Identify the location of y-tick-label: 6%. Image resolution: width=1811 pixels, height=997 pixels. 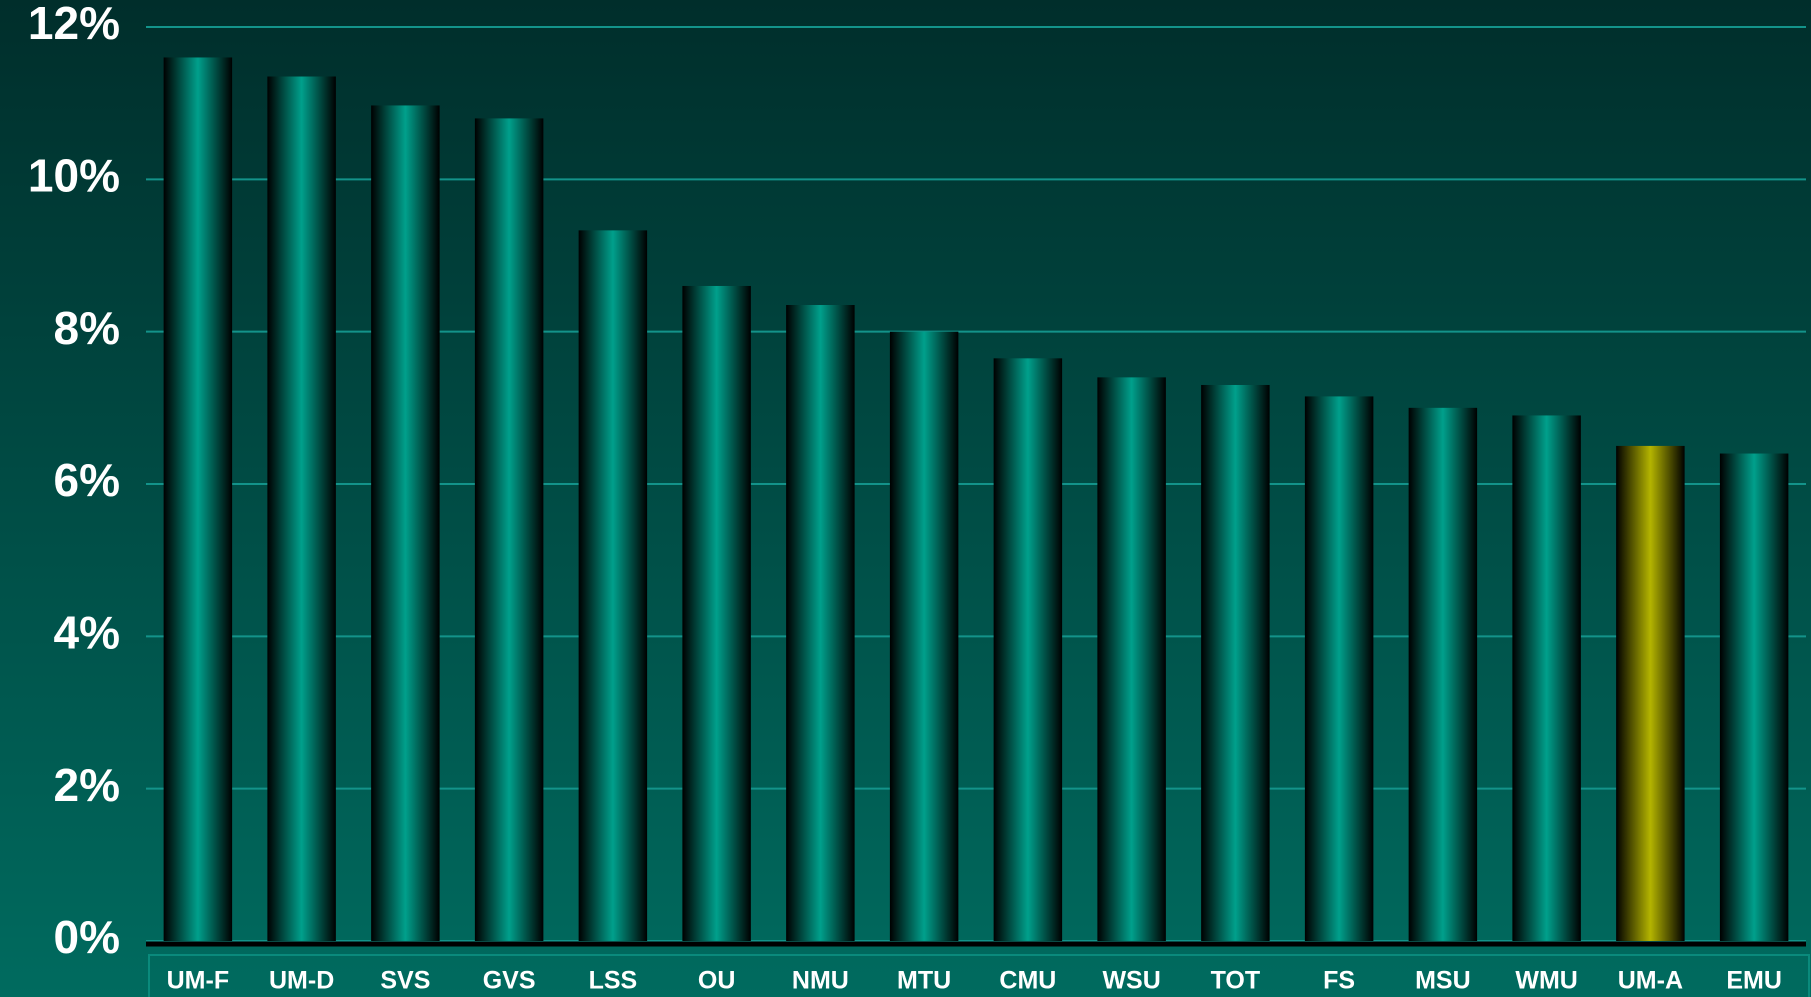
(87, 480).